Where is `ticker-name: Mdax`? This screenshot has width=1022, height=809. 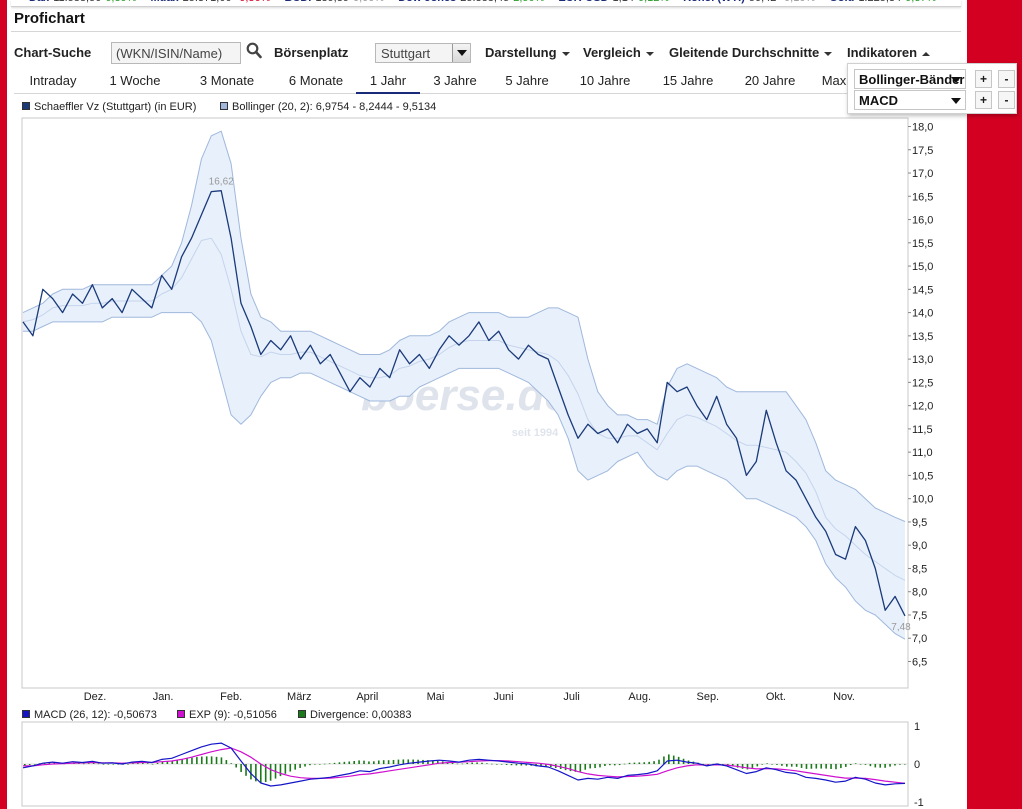
ticker-name: Mdax is located at coordinates (165, 2).